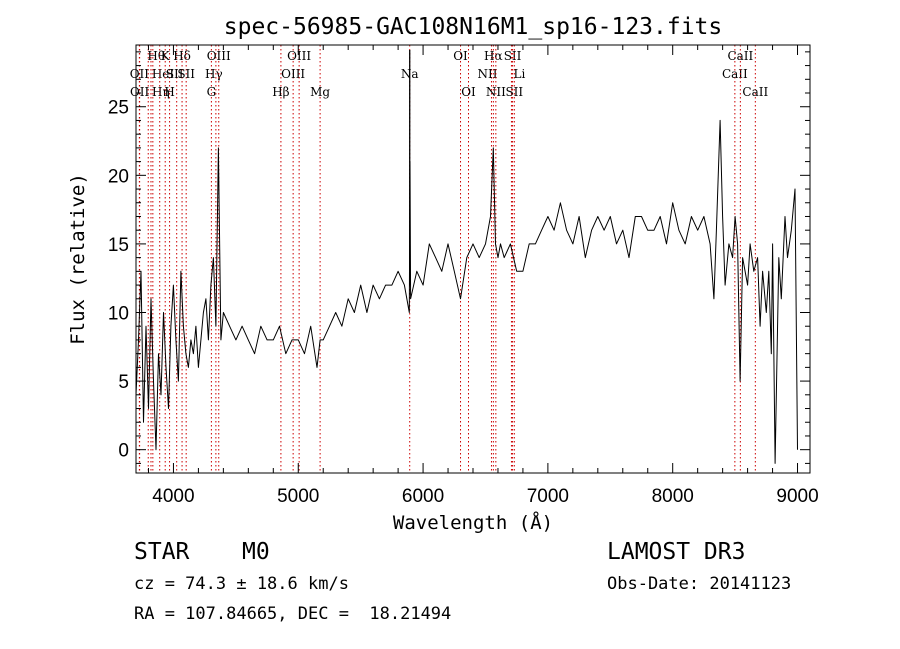 The height and width of the screenshot is (649, 900). Describe the element at coordinates (161, 92) in the screenshot. I see `line-label: Hη` at that location.